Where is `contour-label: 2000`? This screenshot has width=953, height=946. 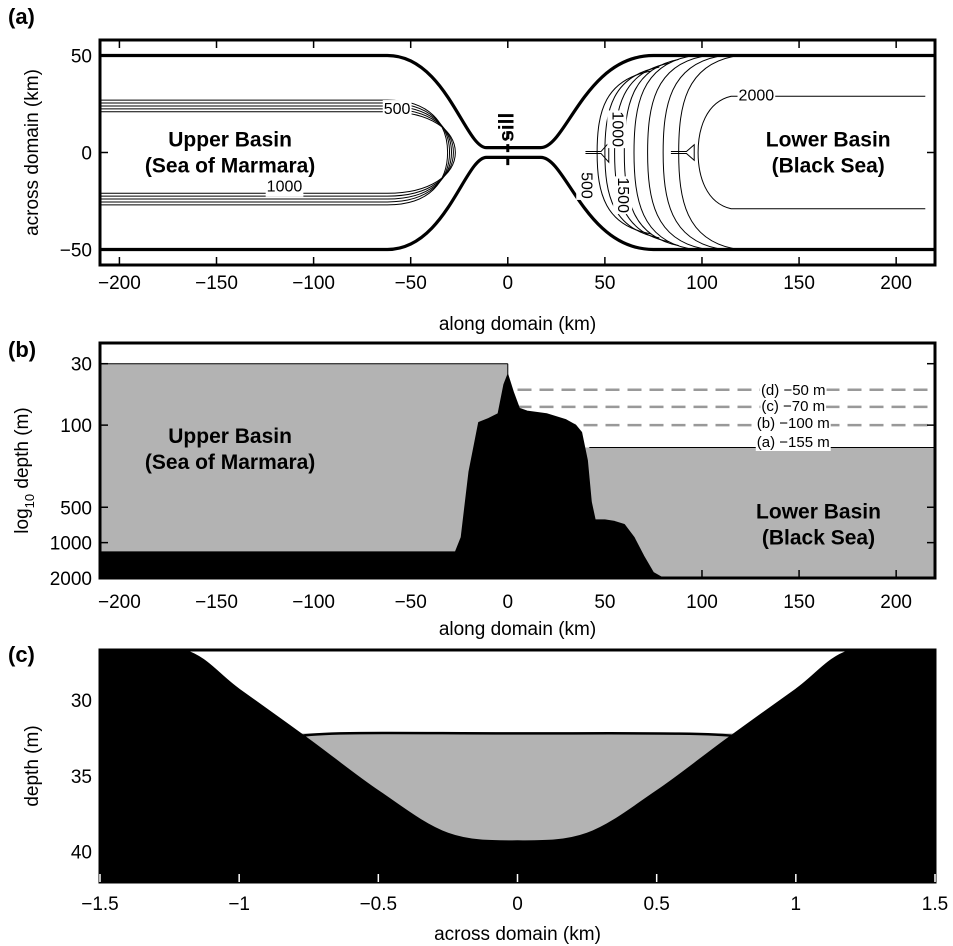
contour-label: 2000 is located at coordinates (757, 95).